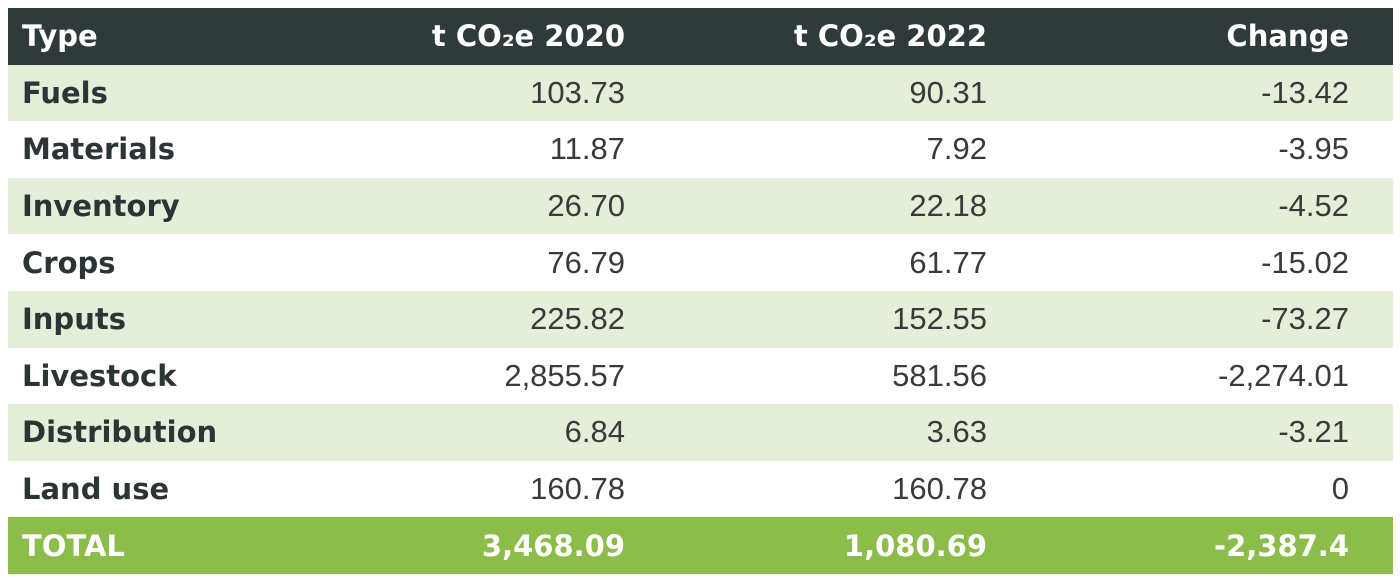  What do you see at coordinates (956, 149) in the screenshot?
I see `cell-value: 7.92` at bounding box center [956, 149].